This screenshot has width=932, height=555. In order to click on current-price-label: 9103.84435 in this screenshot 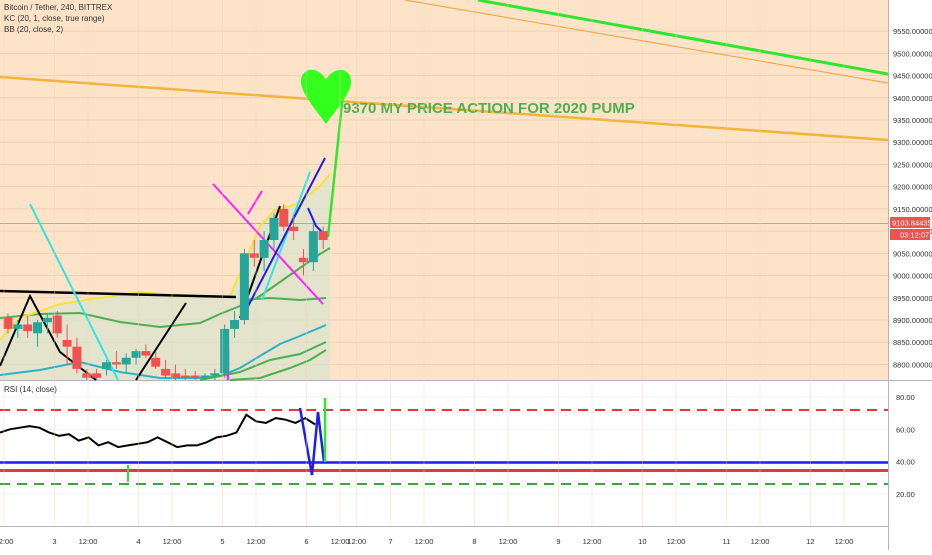, I will do `click(912, 223)`.